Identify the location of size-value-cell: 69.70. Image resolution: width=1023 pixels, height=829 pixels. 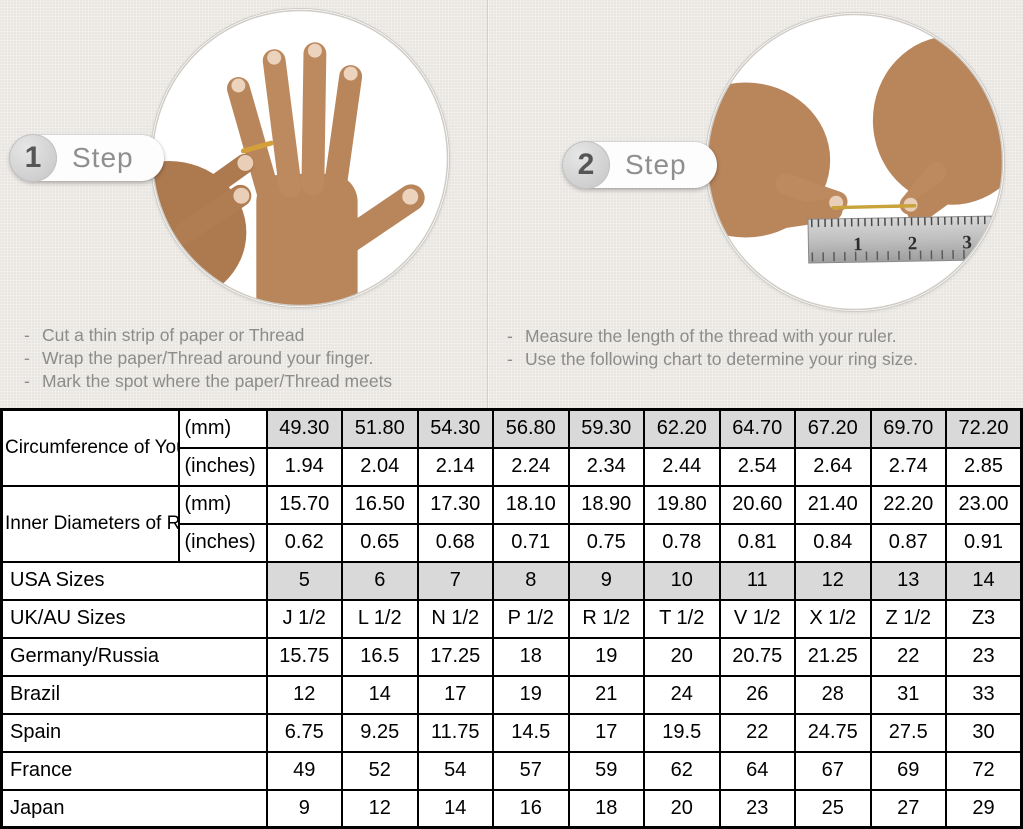
(908, 428).